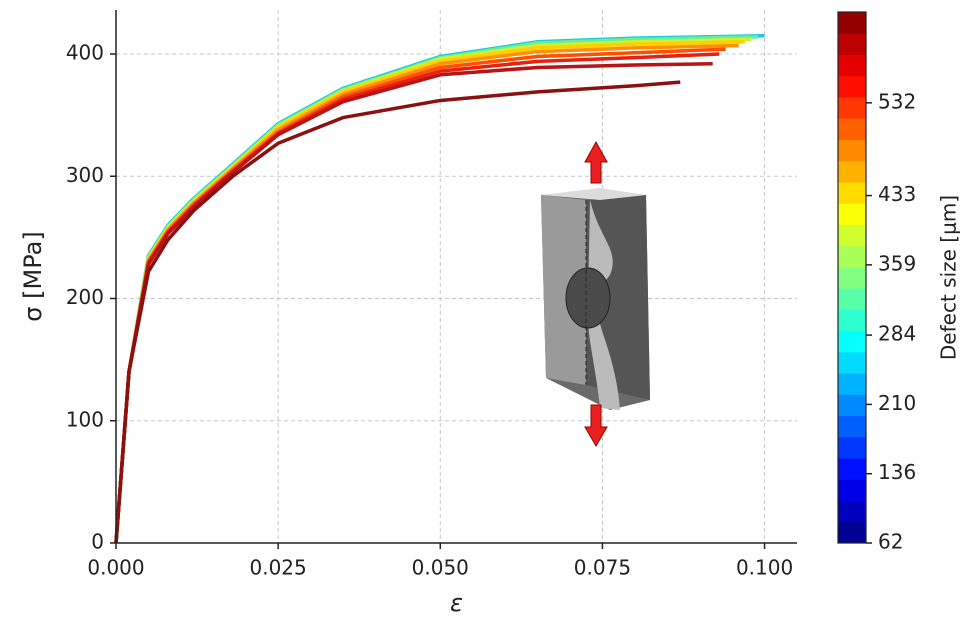  What do you see at coordinates (764, 568) in the screenshot?
I see `x-tick-label: 0.100` at bounding box center [764, 568].